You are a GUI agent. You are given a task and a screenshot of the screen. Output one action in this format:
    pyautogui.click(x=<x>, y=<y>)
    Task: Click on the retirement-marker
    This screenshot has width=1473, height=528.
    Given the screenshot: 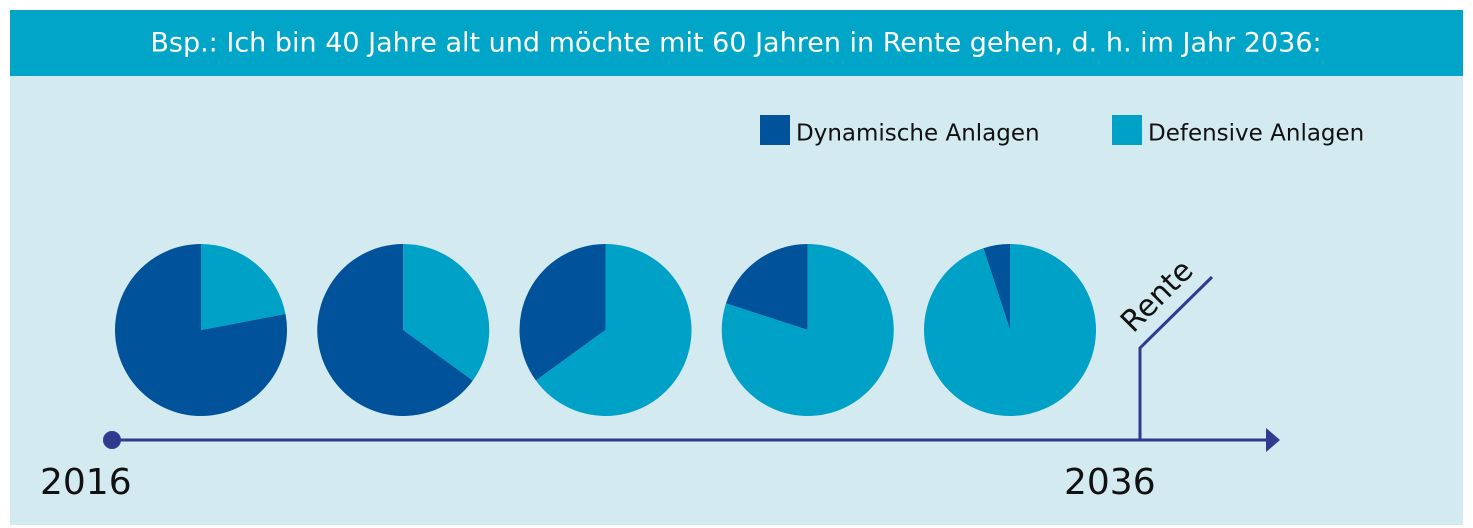 What is the action you would take?
    pyautogui.click(x=1176, y=357)
    